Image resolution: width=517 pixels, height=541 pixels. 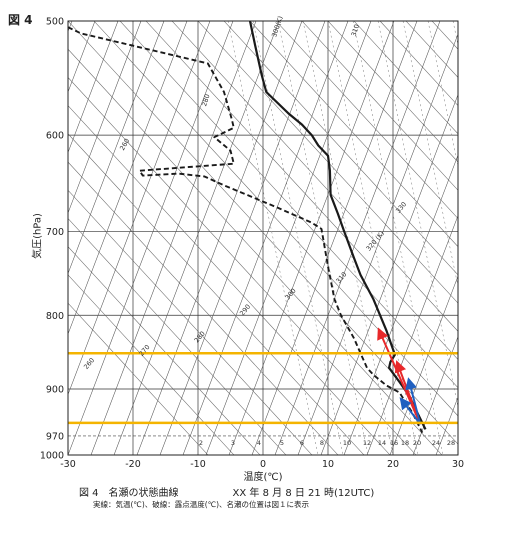 What do you see at coordinates (55, 390) in the screenshot?
I see `y-tick-label: 900` at bounding box center [55, 390].